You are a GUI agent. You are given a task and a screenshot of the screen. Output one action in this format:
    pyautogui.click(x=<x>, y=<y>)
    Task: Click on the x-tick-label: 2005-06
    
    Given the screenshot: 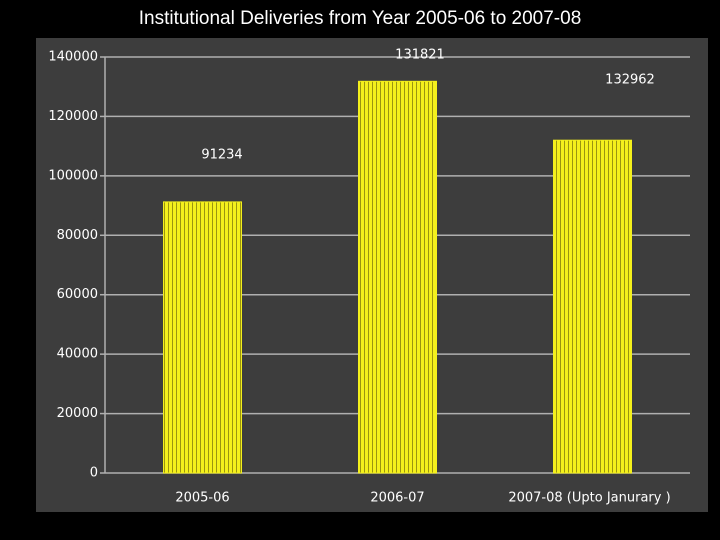 What is the action you would take?
    pyautogui.click(x=202, y=498)
    